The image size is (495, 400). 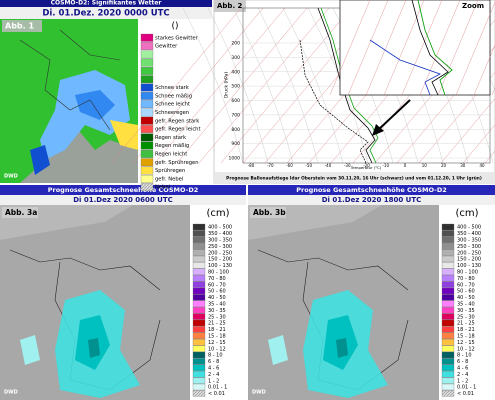 What do you see at coordinates (308, 165) in the screenshot?
I see `x-tick-label: -50` at bounding box center [308, 165].